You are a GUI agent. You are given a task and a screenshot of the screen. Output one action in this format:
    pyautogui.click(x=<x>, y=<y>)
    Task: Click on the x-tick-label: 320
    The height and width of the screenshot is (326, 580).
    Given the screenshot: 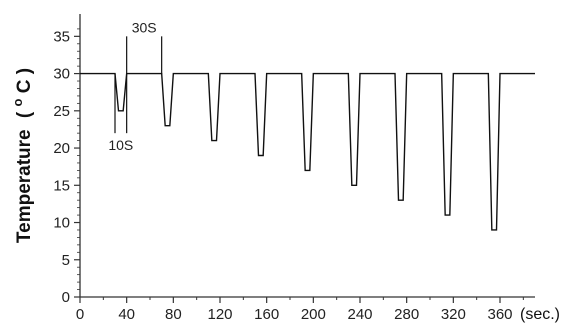 What is the action you would take?
    pyautogui.click(x=453, y=314)
    